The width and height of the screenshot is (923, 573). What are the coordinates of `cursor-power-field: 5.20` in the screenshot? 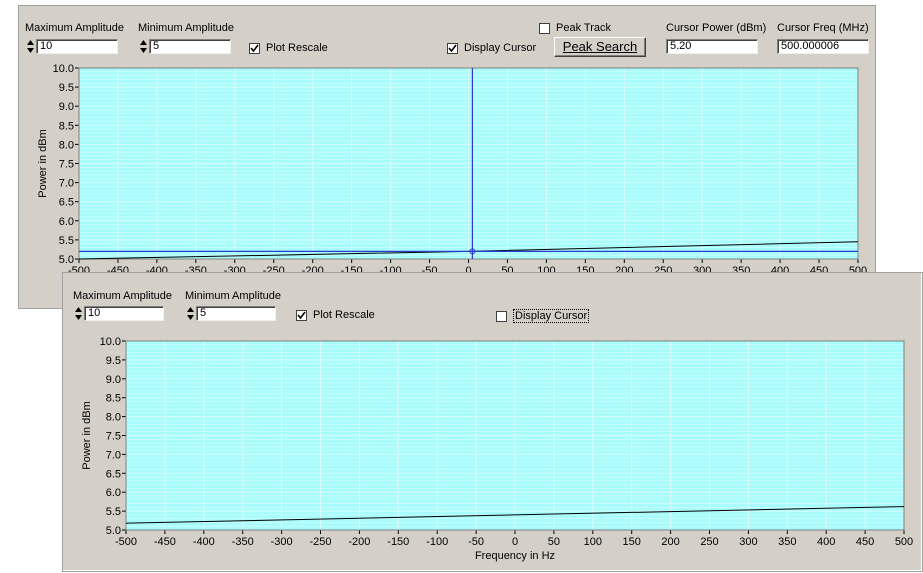 It's located at (712, 46).